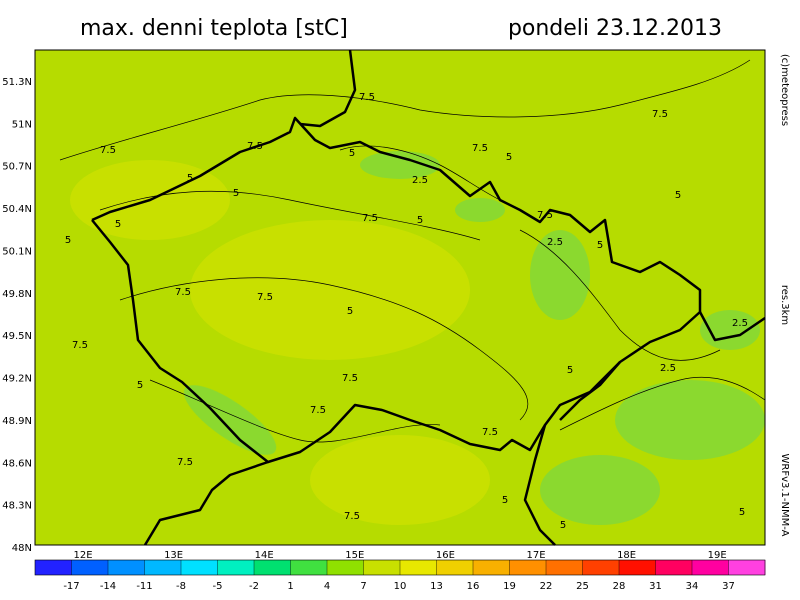  What do you see at coordinates (363, 586) in the screenshot?
I see `colorbar-label: 7` at bounding box center [363, 586].